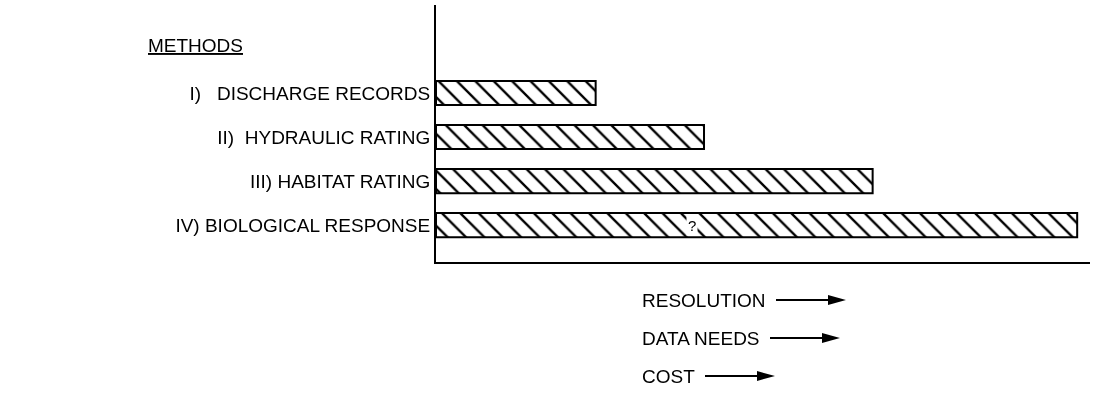 The height and width of the screenshot is (404, 1118). What do you see at coordinates (303, 225) in the screenshot?
I see `y-tick-label: IV) BIOLOGICAL RESPONSE` at bounding box center [303, 225].